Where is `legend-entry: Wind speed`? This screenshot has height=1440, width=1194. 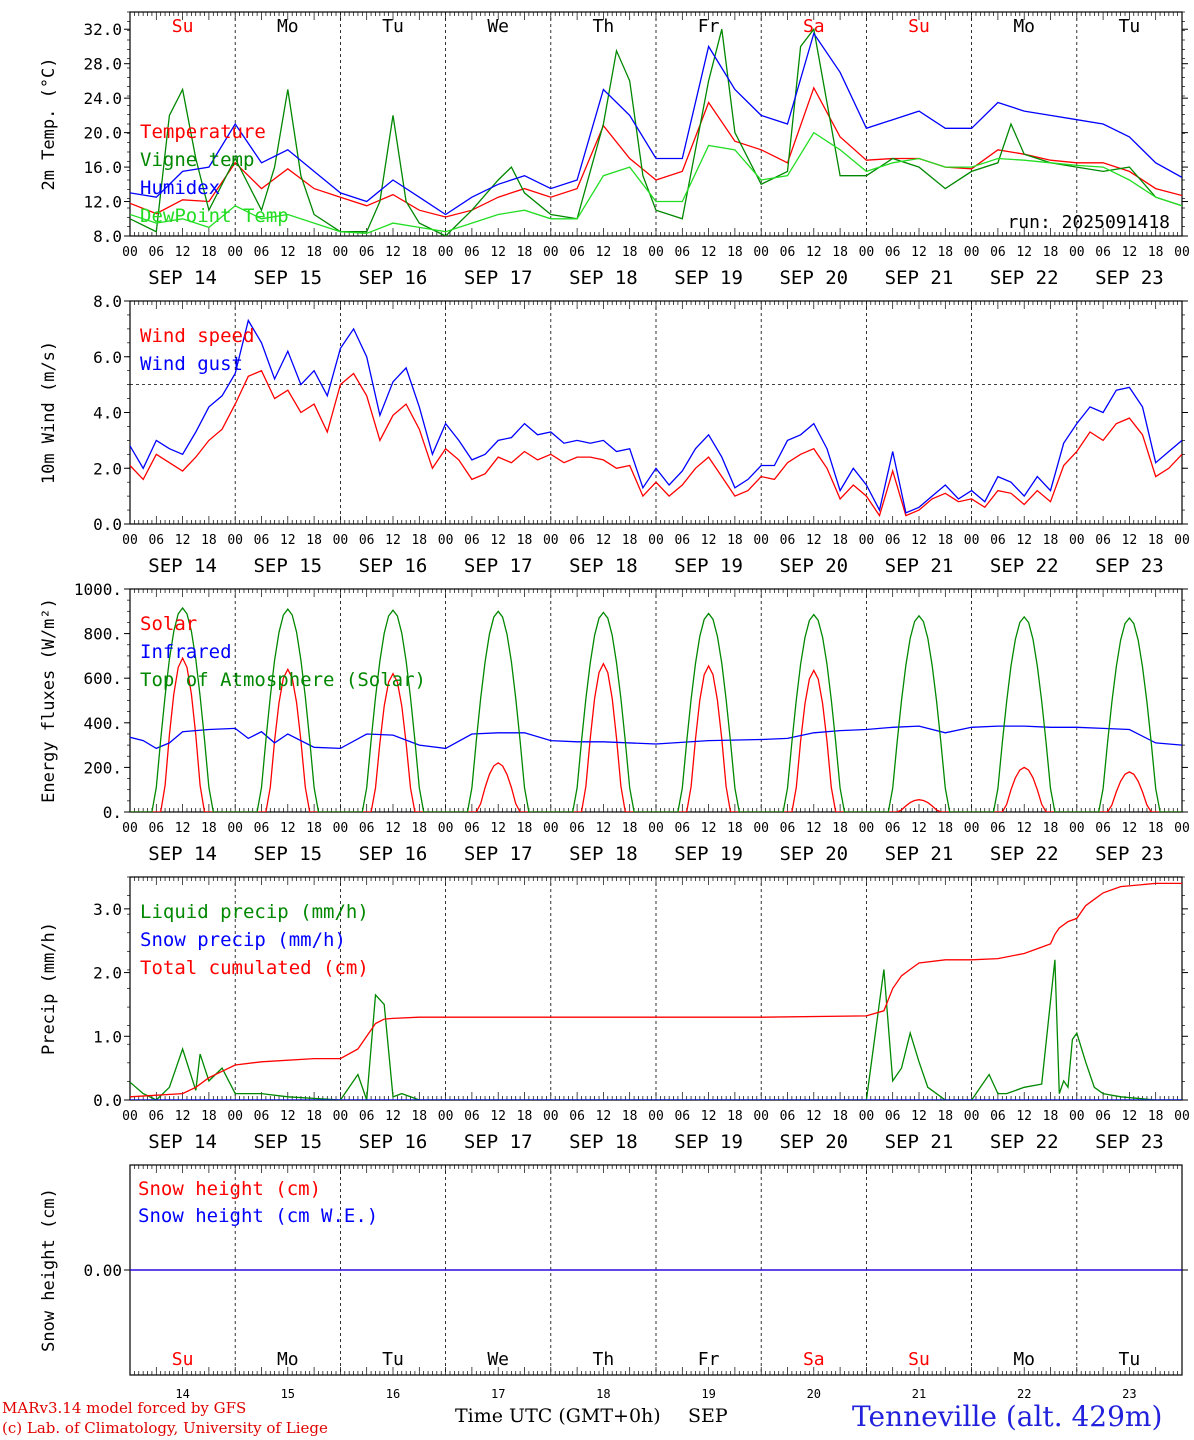 legend-entry: Wind speed is located at coordinates (197, 336).